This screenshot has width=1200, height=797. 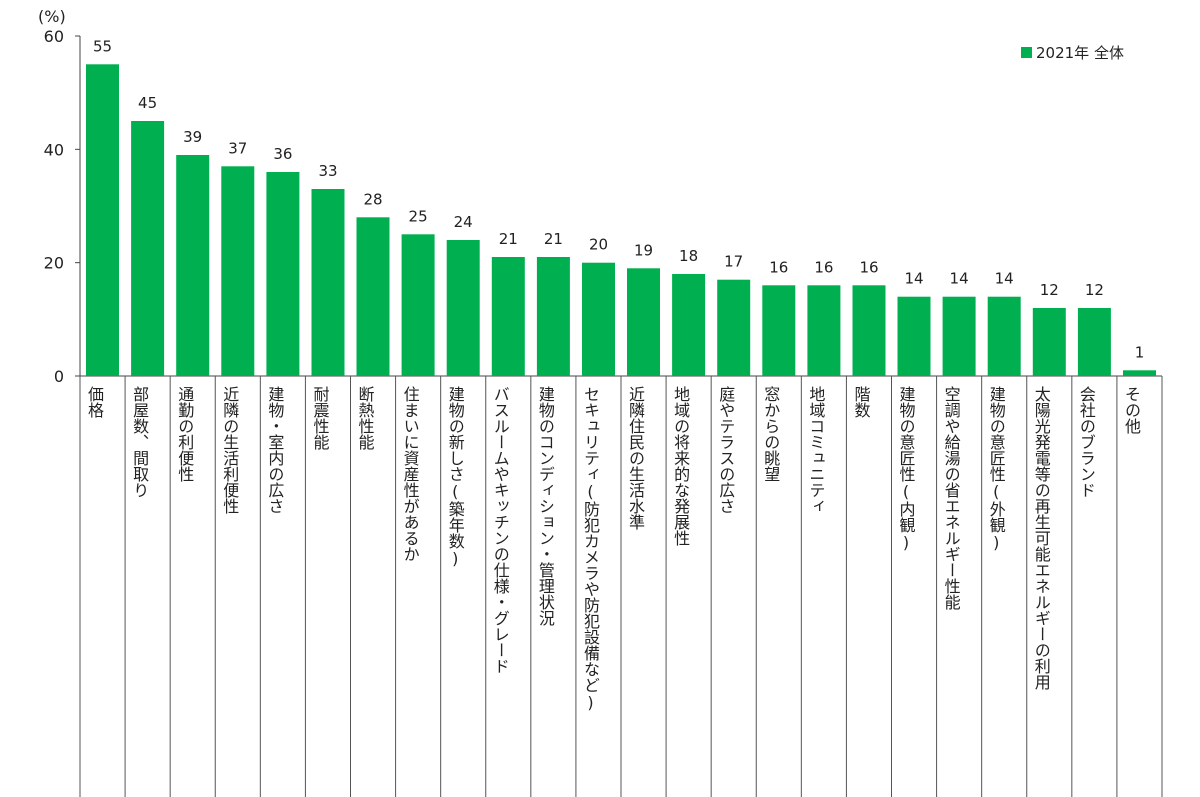 What do you see at coordinates (282, 154) in the screenshot?
I see `bar-value-label: 36` at bounding box center [282, 154].